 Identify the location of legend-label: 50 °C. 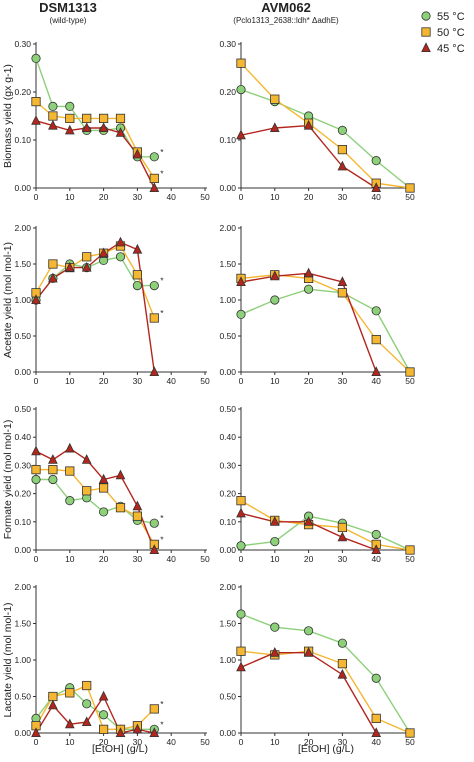
(451, 33).